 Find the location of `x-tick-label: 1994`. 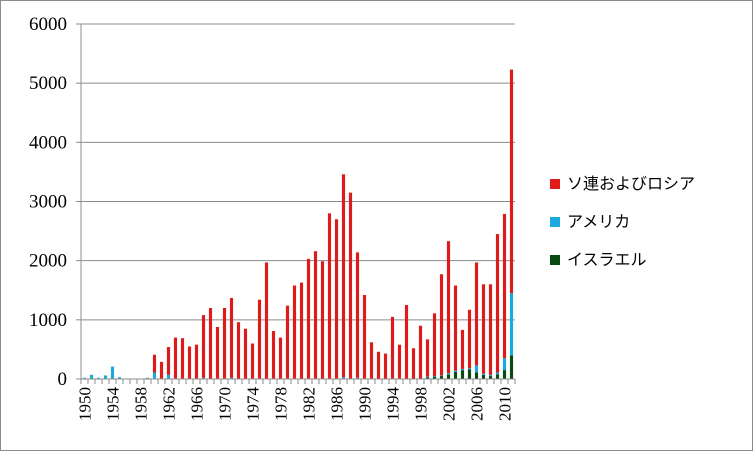

x-tick-label: 1994 is located at coordinates (393, 404).